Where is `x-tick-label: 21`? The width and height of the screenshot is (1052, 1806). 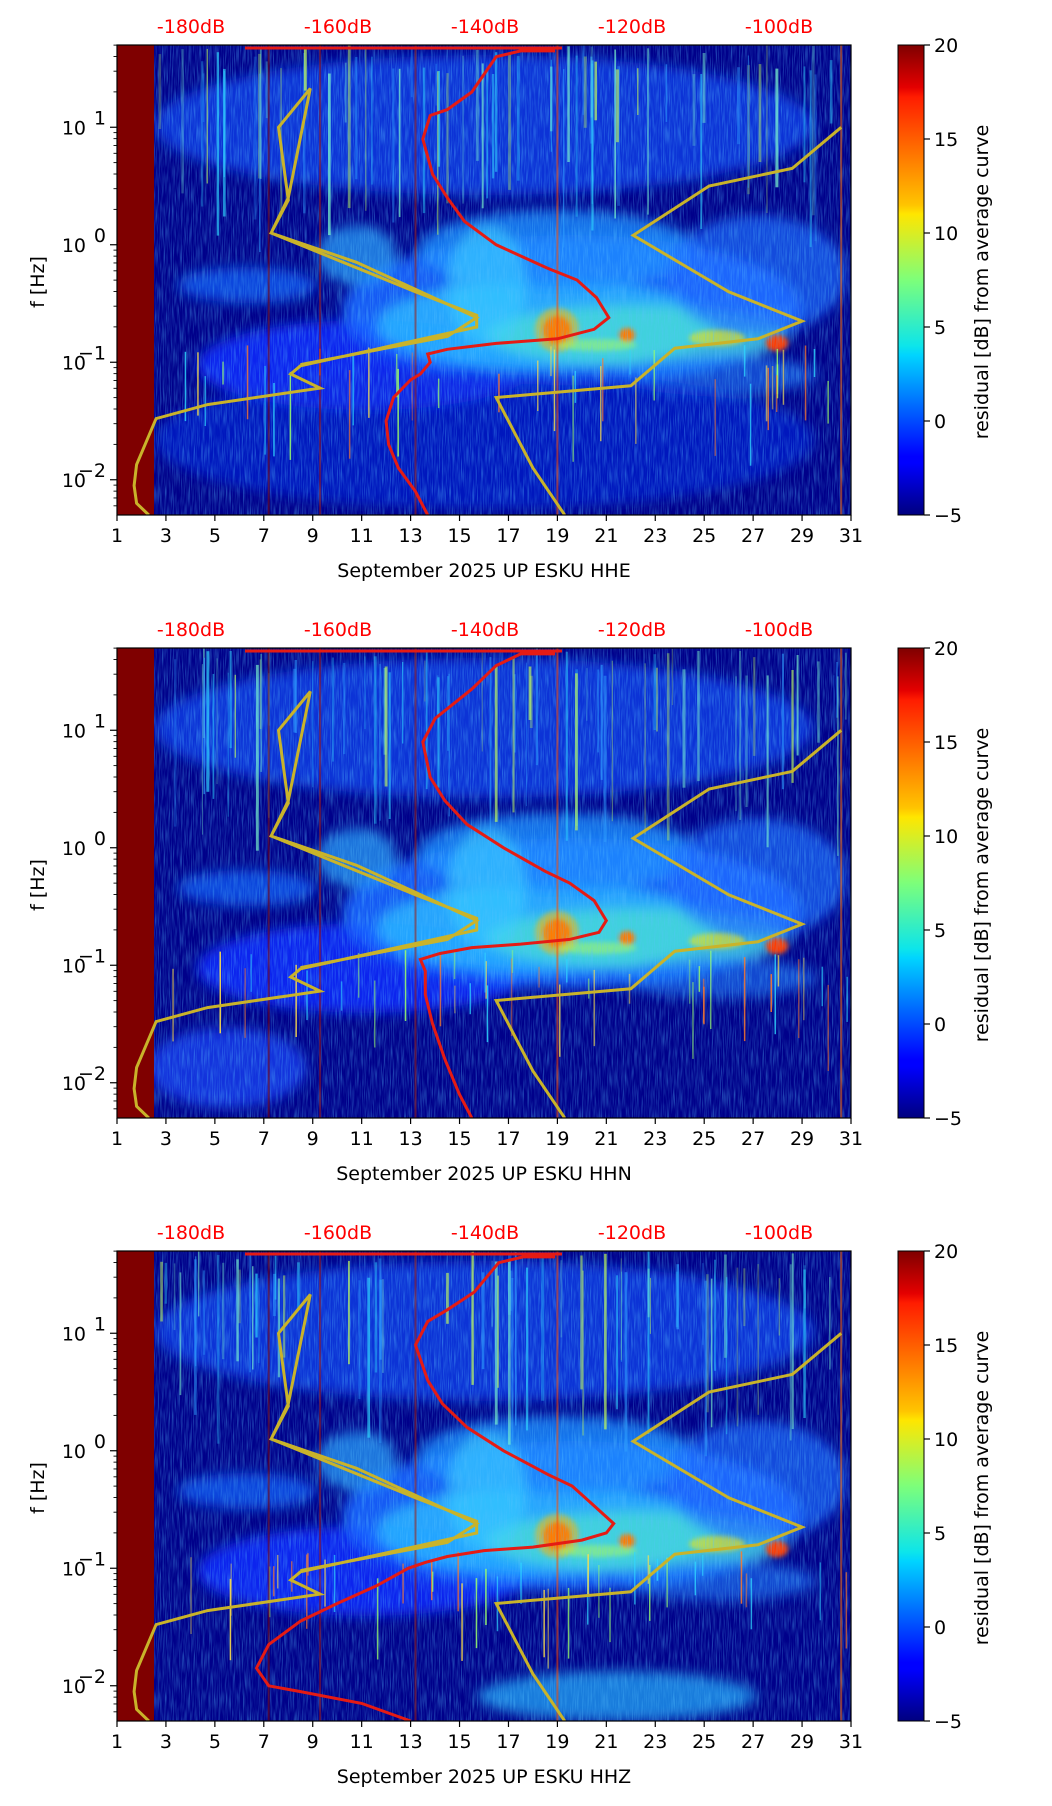 x-tick-label: 21 is located at coordinates (606, 1742).